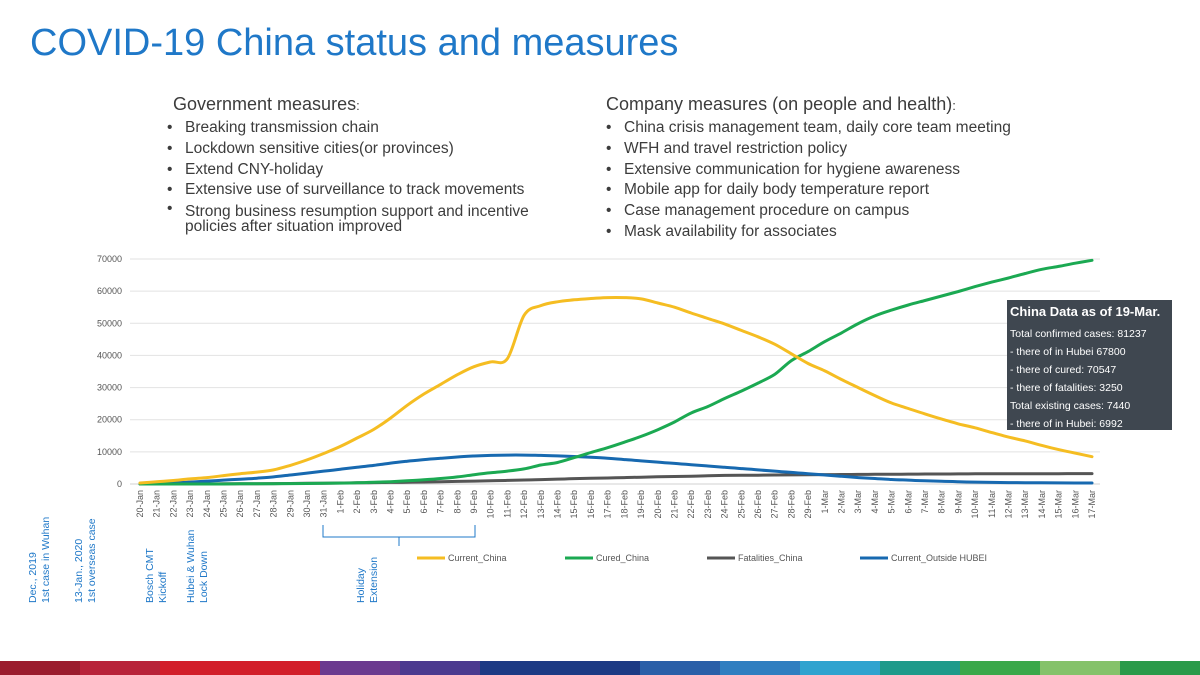  Describe the element at coordinates (378, 104) in the screenshot. I see `government-measures-heading: Government measures:` at that location.